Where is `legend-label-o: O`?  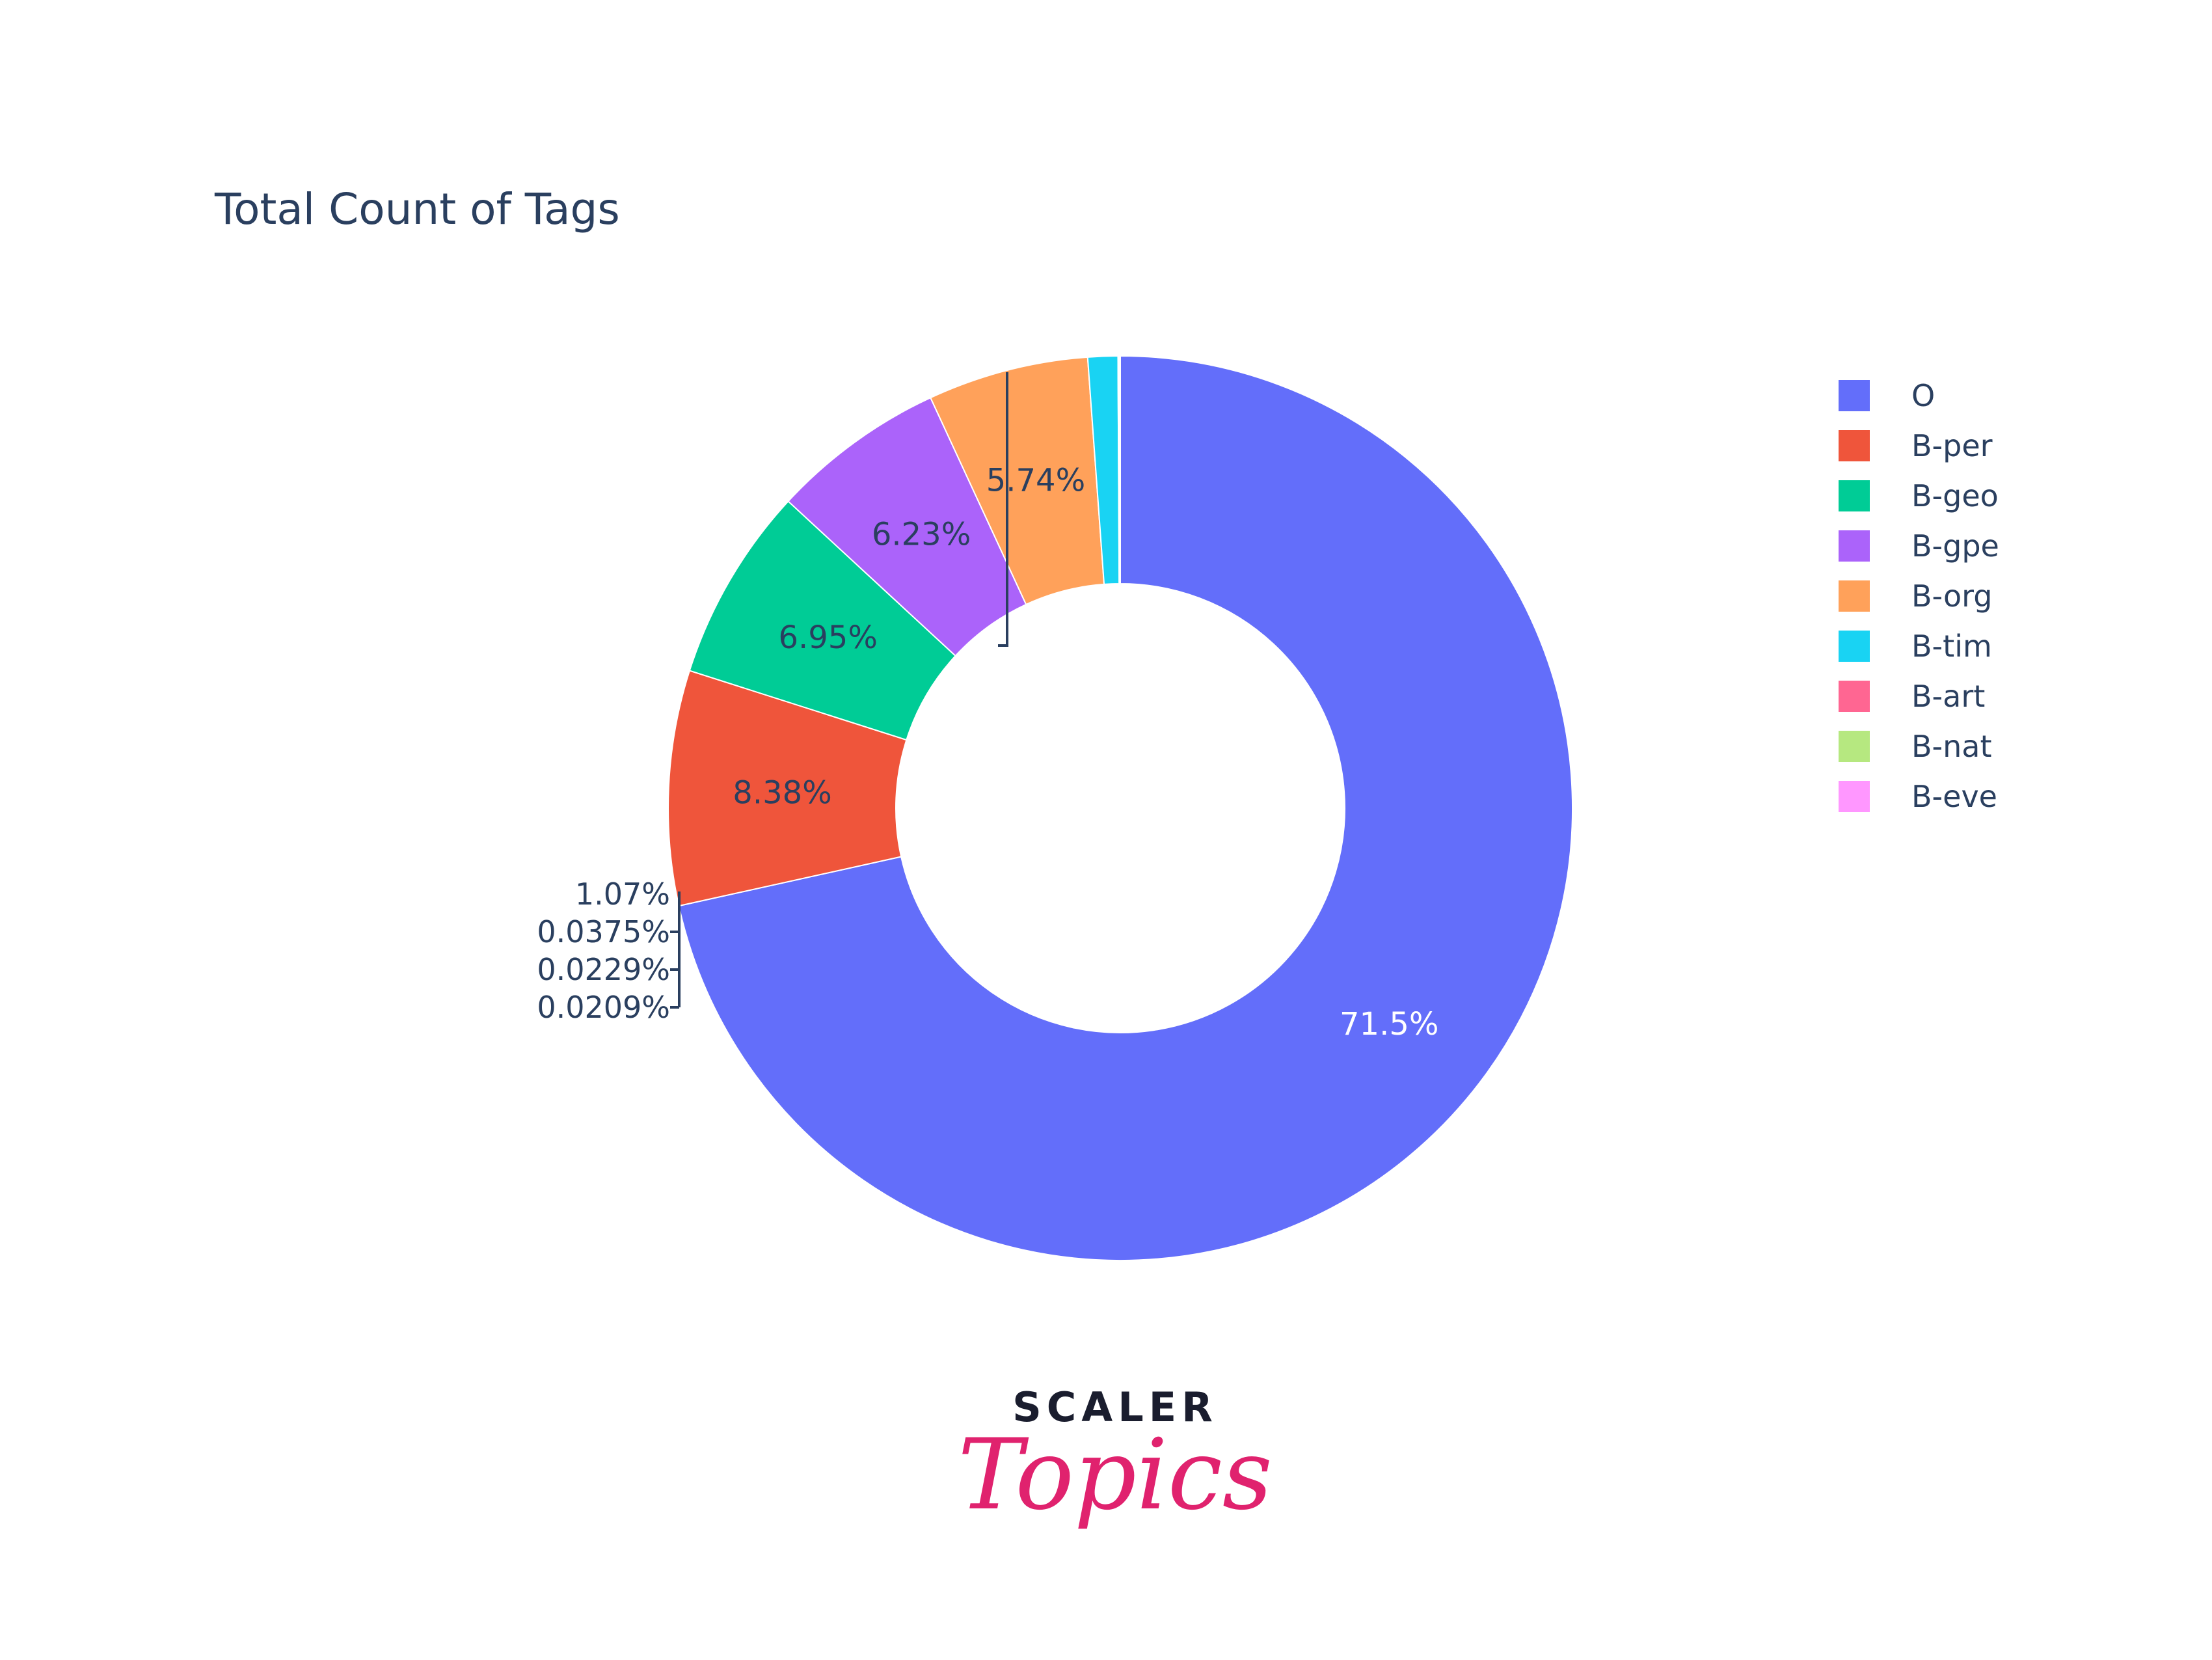 legend-label-o: O is located at coordinates (1923, 395).